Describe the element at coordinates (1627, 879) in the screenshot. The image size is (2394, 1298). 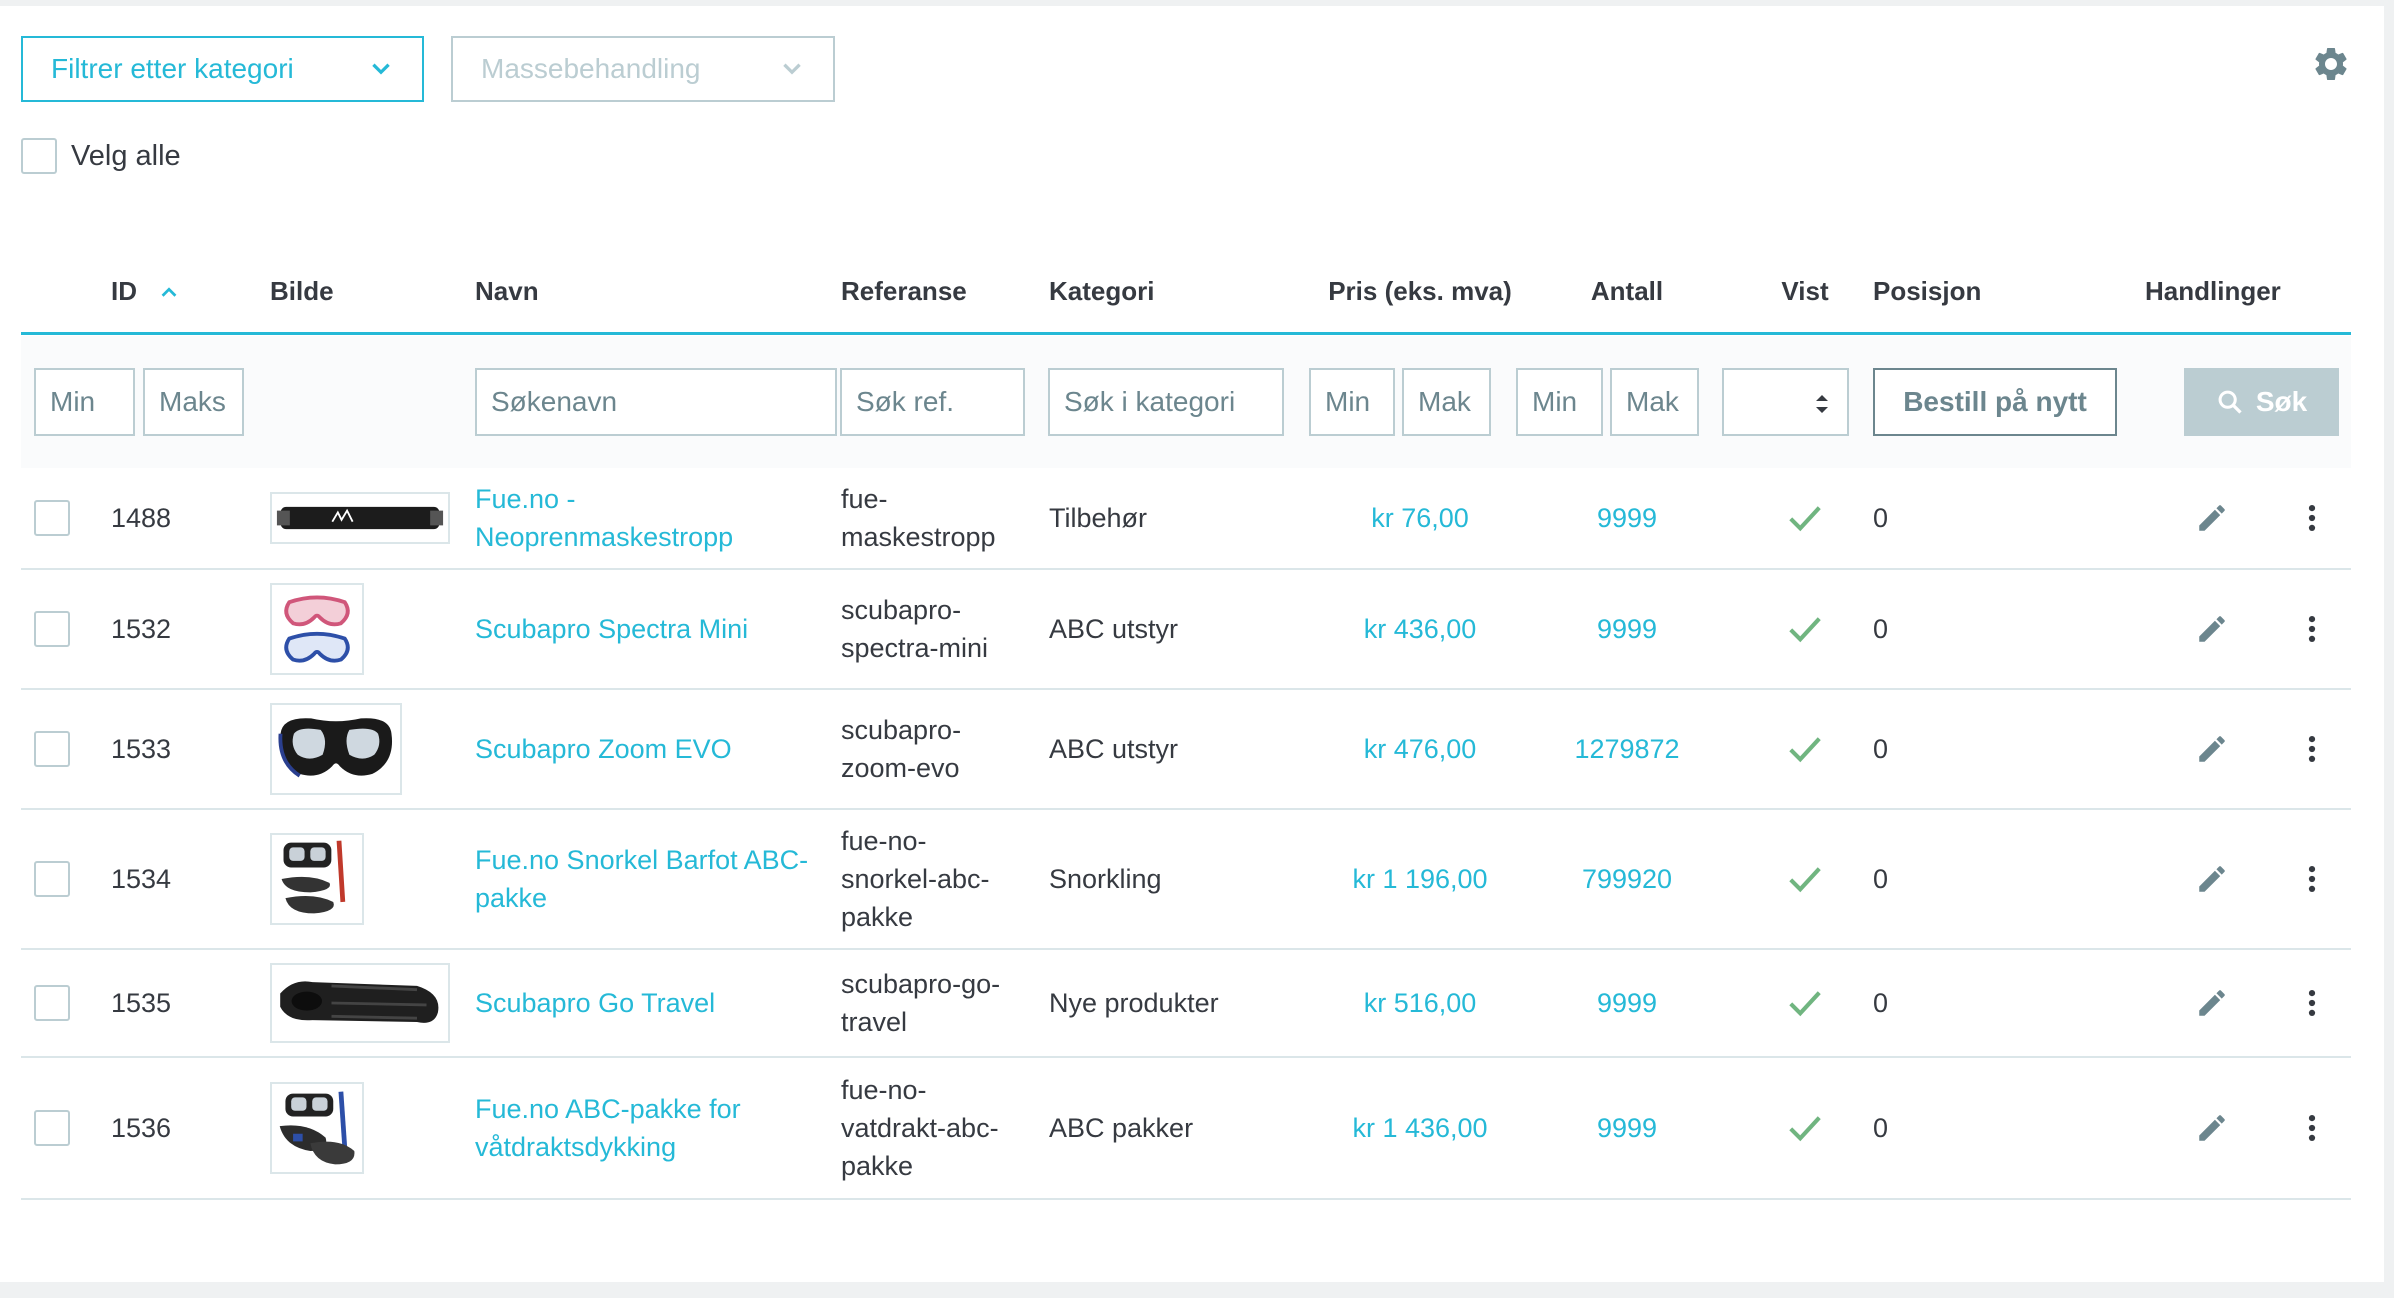
I see `product-quantity: 799920` at that location.